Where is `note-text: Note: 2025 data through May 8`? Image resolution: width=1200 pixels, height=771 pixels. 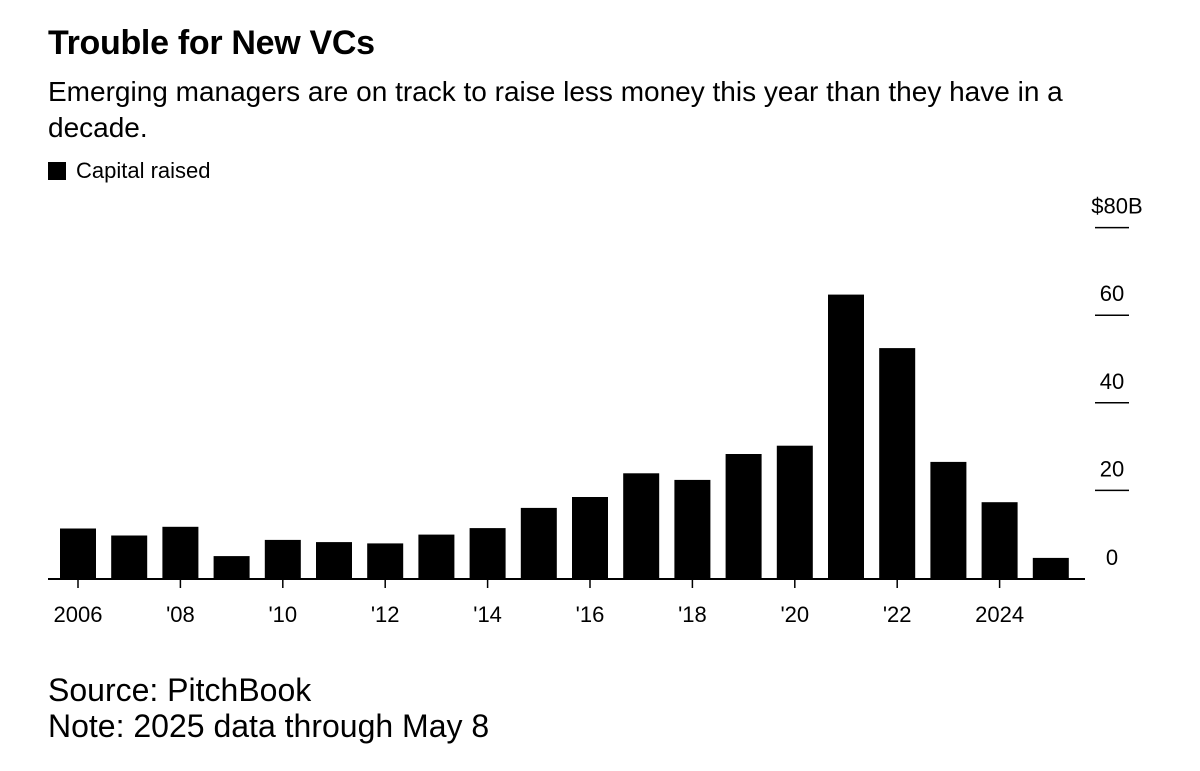 note-text: Note: 2025 data through May 8 is located at coordinates (269, 726).